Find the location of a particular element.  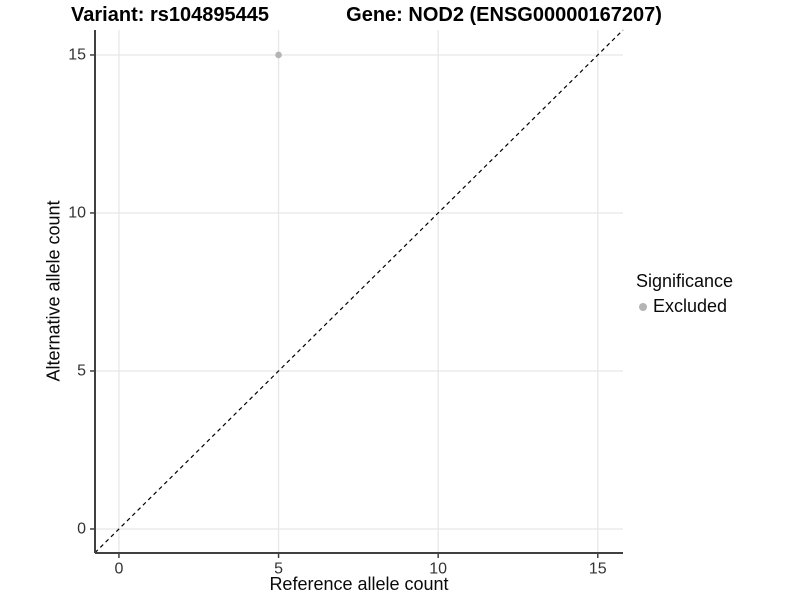

plot-title-gene: Gene: NOD2 (ENSG00000167207) is located at coordinates (504, 15).